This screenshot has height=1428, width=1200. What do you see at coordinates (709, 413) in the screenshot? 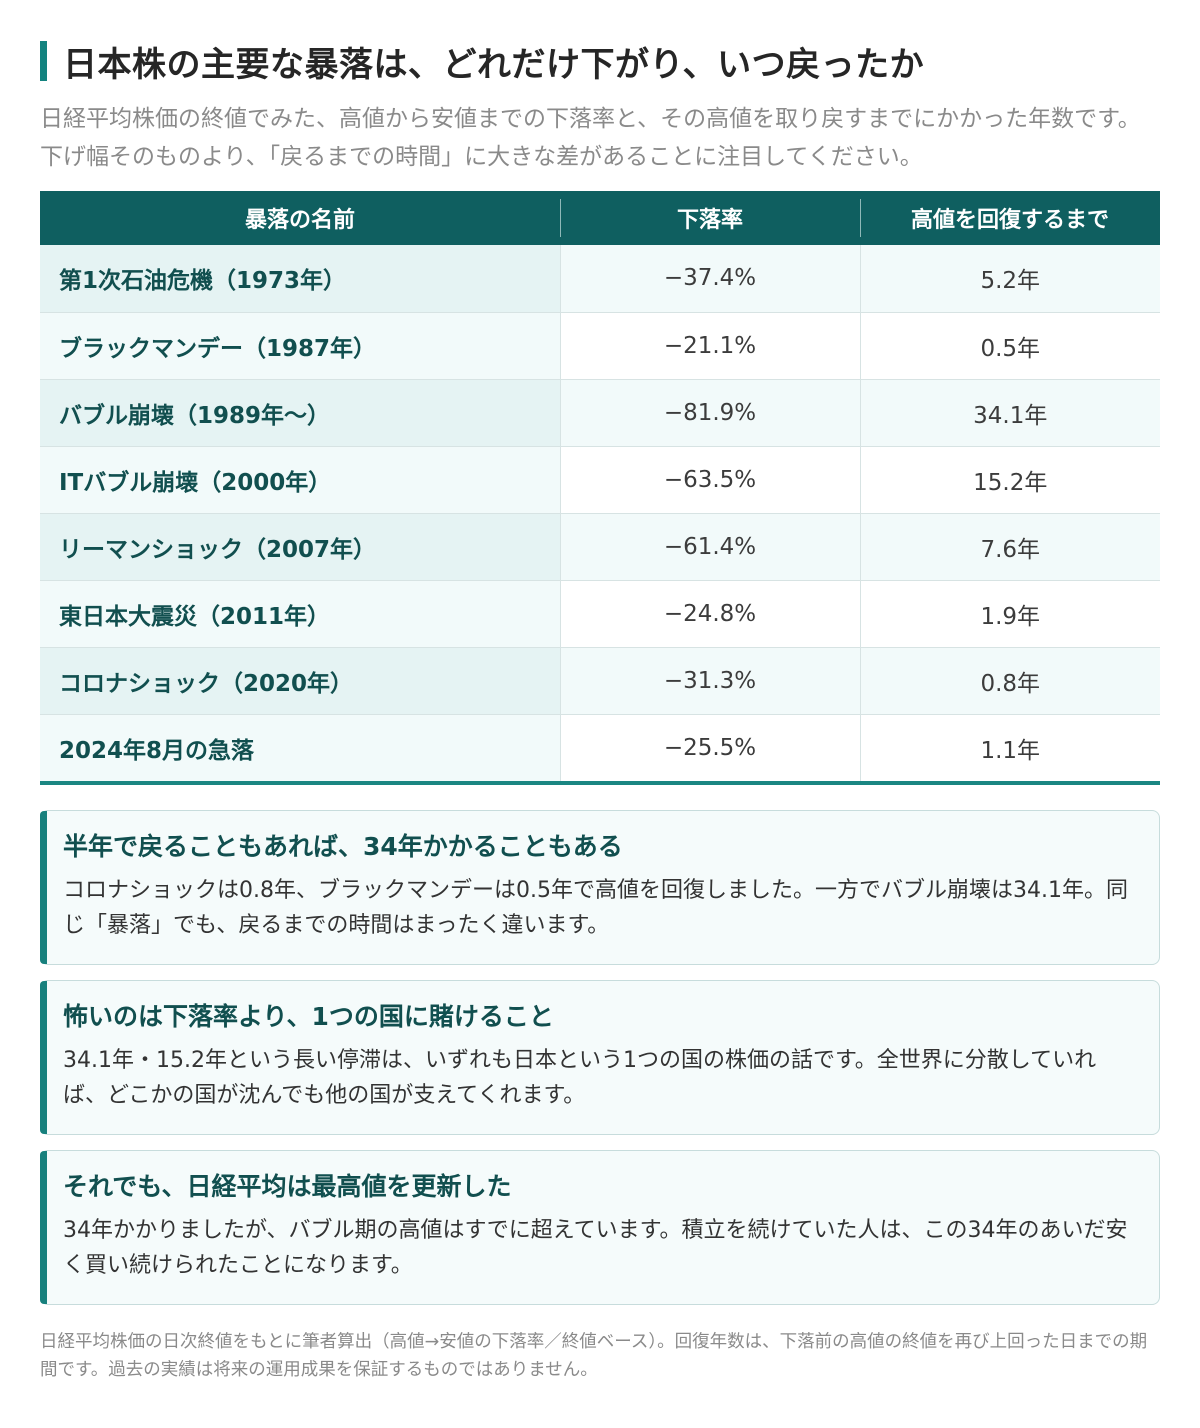
I see `drop-rate: −81.9%` at bounding box center [709, 413].